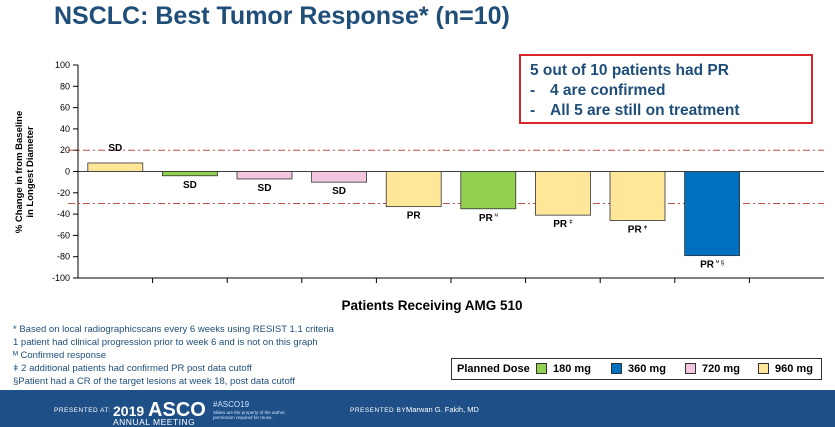 The height and width of the screenshot is (427, 835). What do you see at coordinates (61, 278) in the screenshot?
I see `y-tick-label: -100` at bounding box center [61, 278].